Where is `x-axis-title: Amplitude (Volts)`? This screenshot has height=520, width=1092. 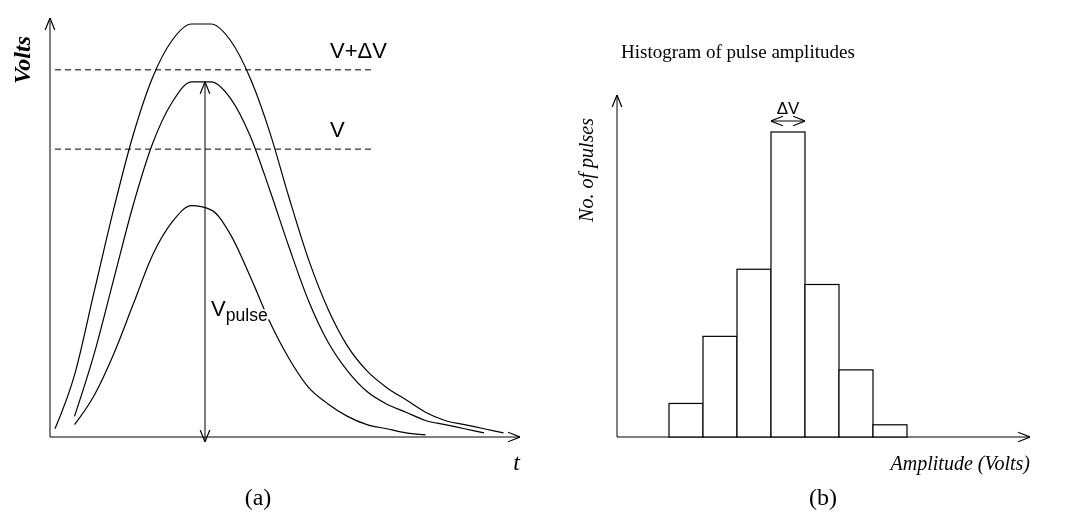
x-axis-title: Amplitude (Volts) is located at coordinates (959, 463).